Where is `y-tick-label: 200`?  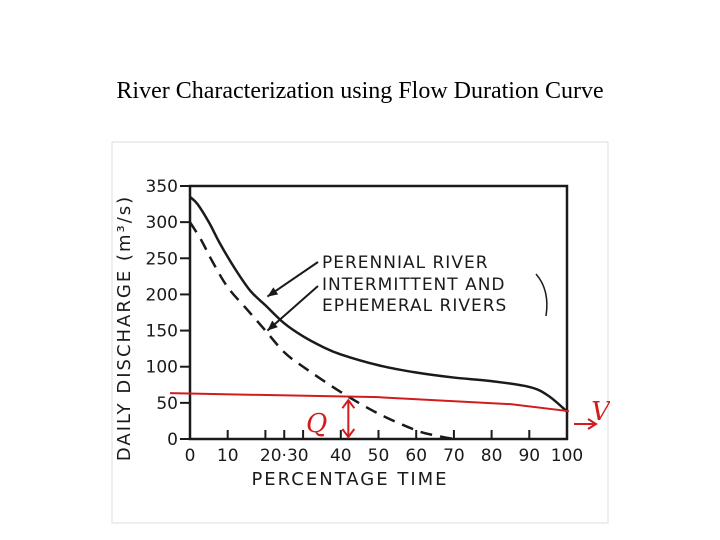 y-tick-label: 200 is located at coordinates (162, 295).